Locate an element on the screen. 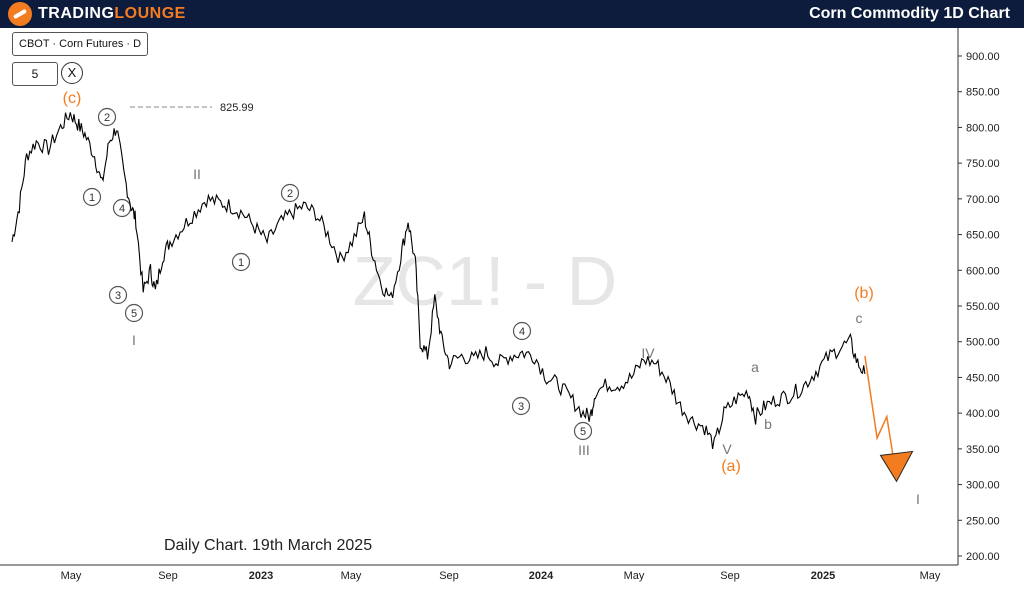 The height and width of the screenshot is (600, 1024). y-tick-label: 800.00 is located at coordinates (983, 128).